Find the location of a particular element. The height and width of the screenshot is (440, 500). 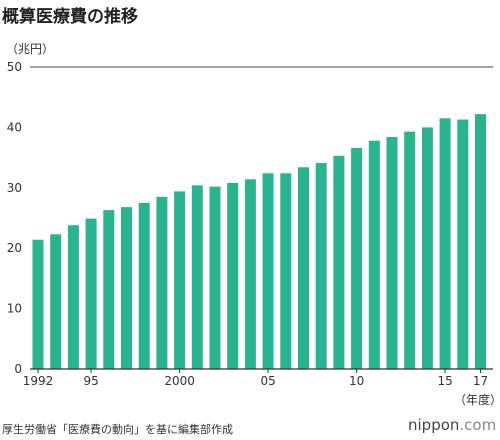

bar-1997 is located at coordinates (126, 288).